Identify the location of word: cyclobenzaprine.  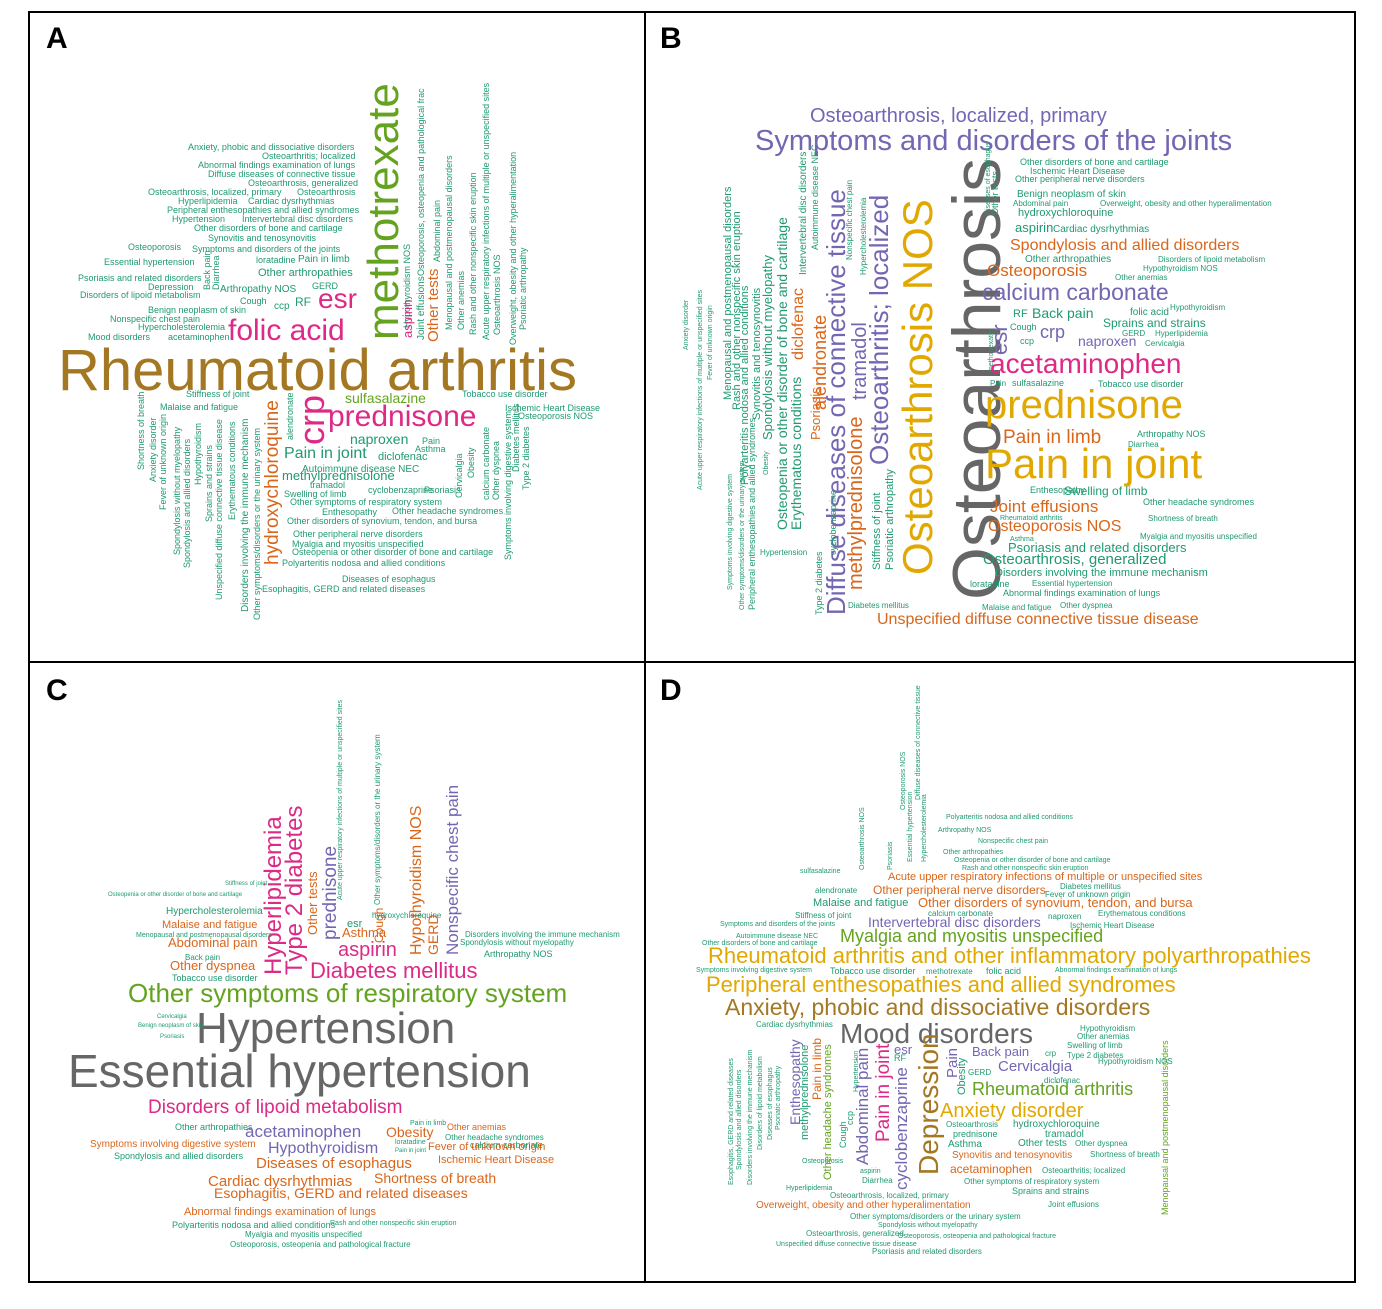
(901, 1128).